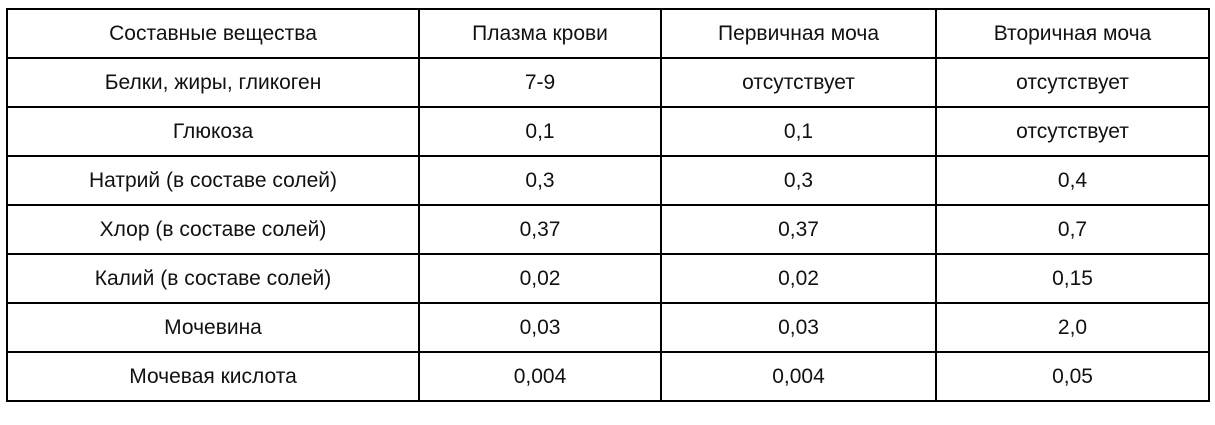  What do you see at coordinates (213, 180) in the screenshot?
I see `substance-cell: Натрий (в составе солей)` at bounding box center [213, 180].